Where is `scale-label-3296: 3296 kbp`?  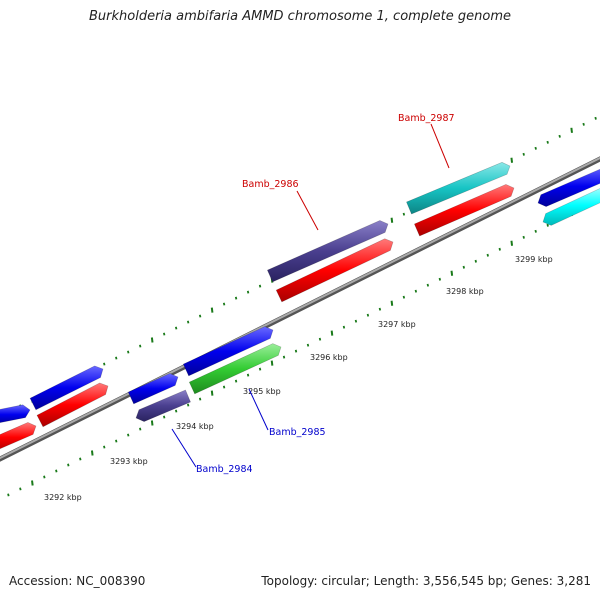 scale-label-3296: 3296 kbp is located at coordinates (329, 357).